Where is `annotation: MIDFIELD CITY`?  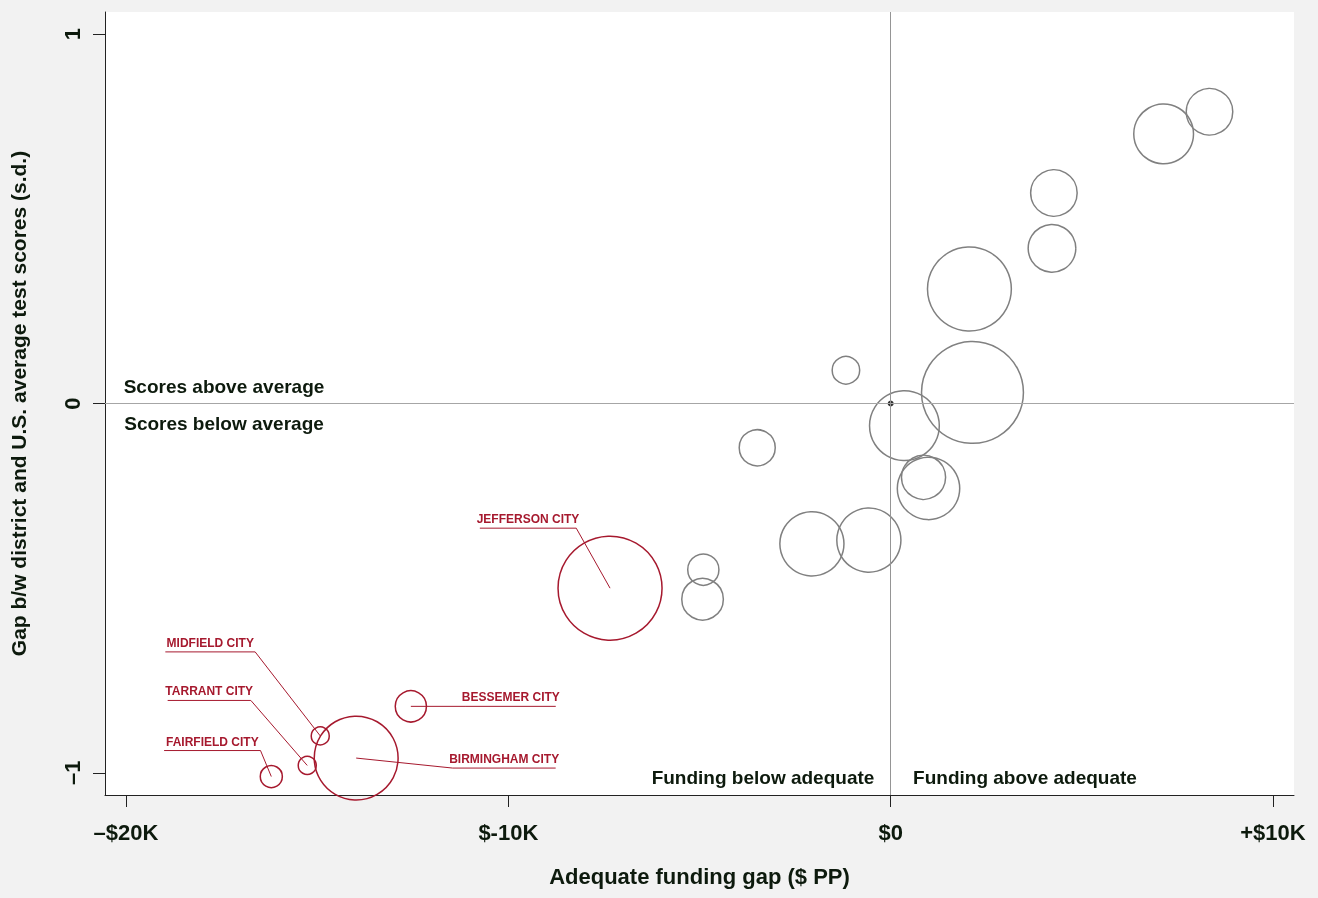
annotation: MIDFIELD CITY is located at coordinates (210, 642).